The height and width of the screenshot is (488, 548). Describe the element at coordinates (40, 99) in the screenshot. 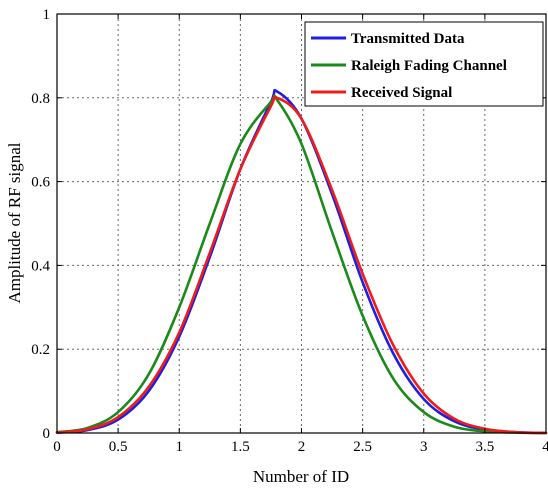

I see `y-tick-label: 0.8` at that location.